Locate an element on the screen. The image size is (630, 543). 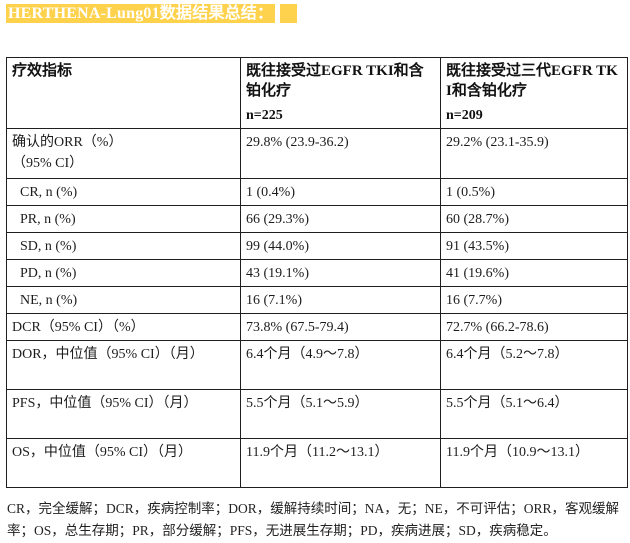
row-label: OS，中位值（95% CI）（月） is located at coordinates (123, 463).